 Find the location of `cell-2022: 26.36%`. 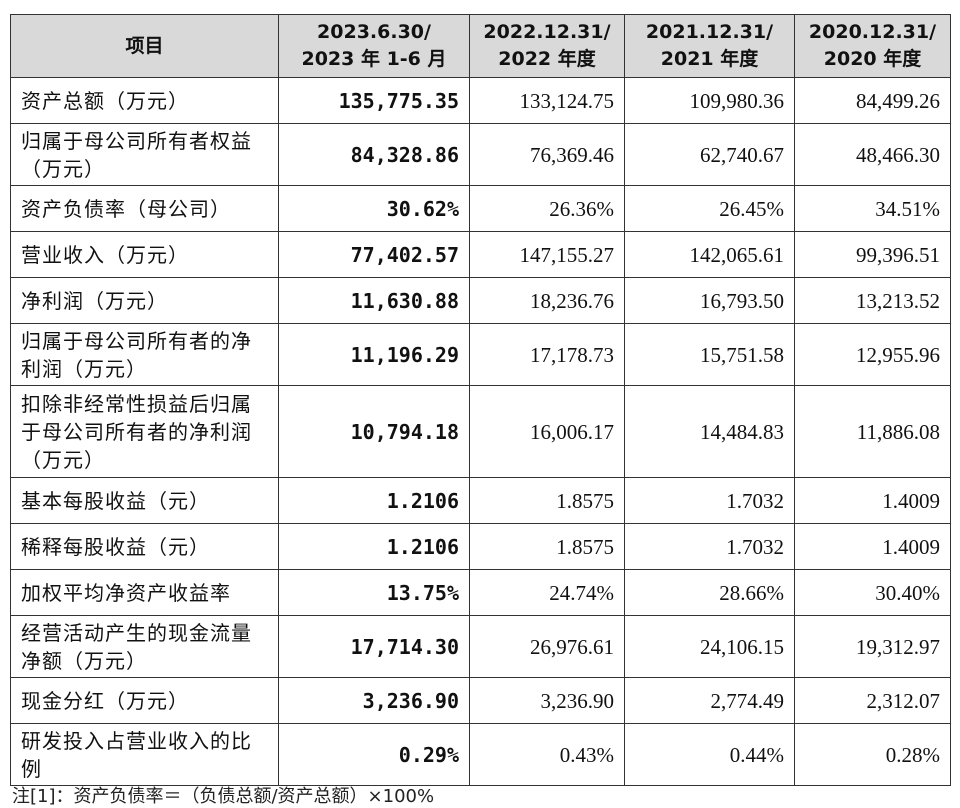

cell-2022: 26.36% is located at coordinates (547, 208).